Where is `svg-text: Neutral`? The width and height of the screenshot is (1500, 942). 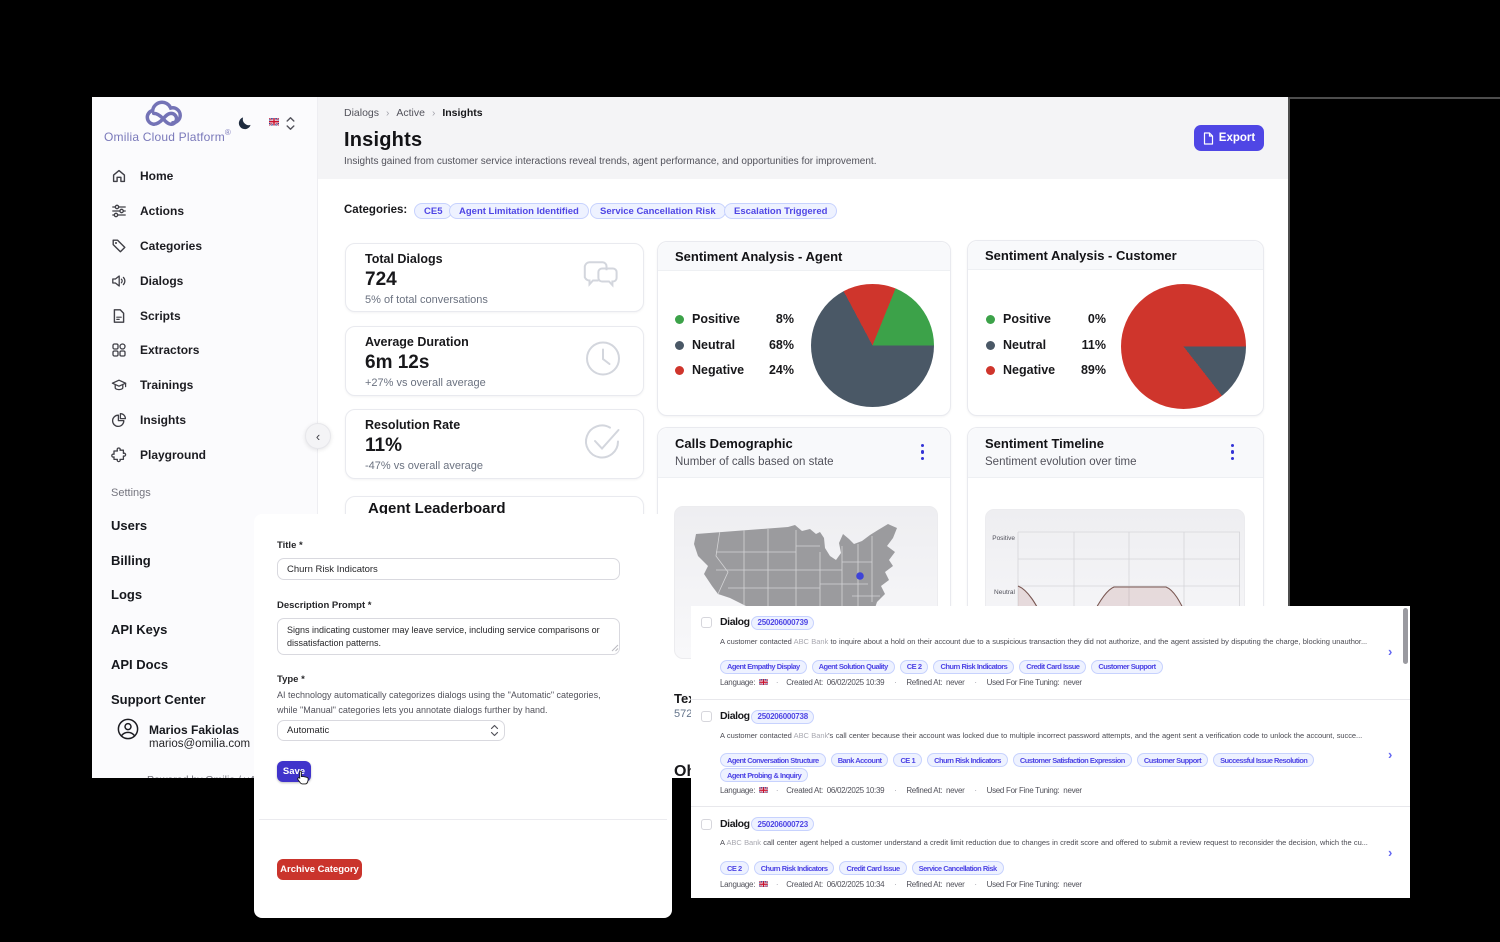 svg-text: Neutral is located at coordinates (1005, 592).